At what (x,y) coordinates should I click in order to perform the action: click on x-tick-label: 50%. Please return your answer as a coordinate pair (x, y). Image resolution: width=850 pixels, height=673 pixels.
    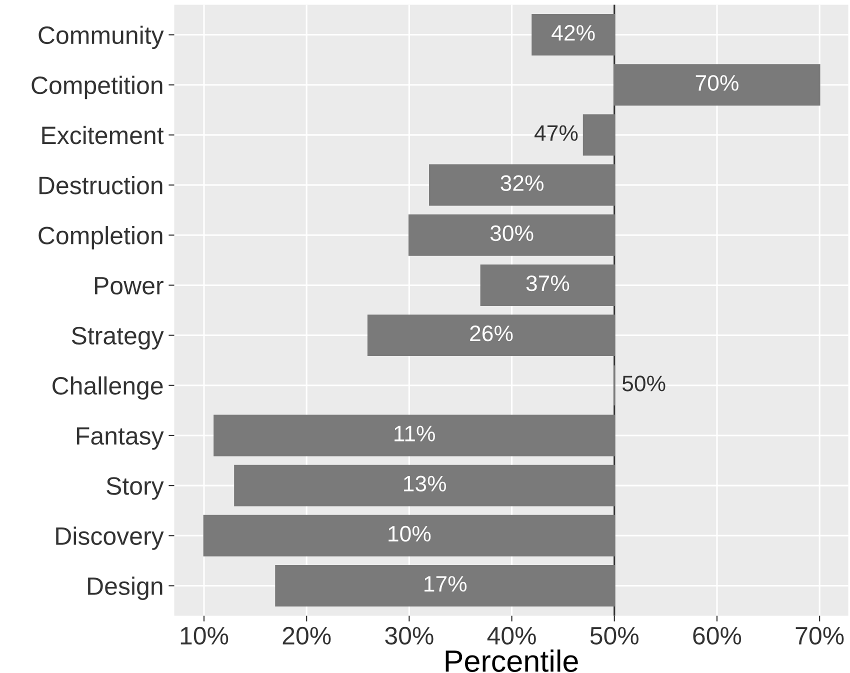
    Looking at the image, I should click on (614, 635).